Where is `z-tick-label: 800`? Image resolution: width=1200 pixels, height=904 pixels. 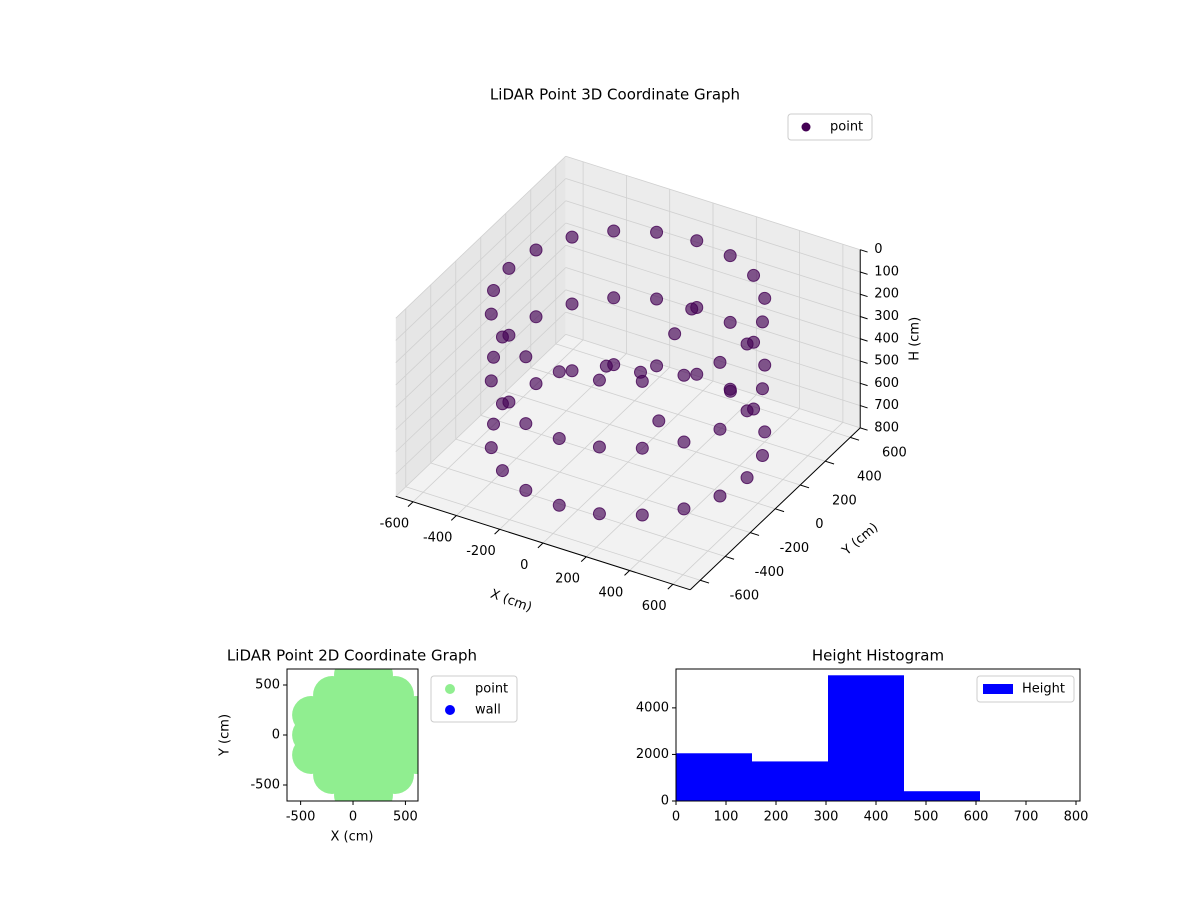 z-tick-label: 800 is located at coordinates (886, 427).